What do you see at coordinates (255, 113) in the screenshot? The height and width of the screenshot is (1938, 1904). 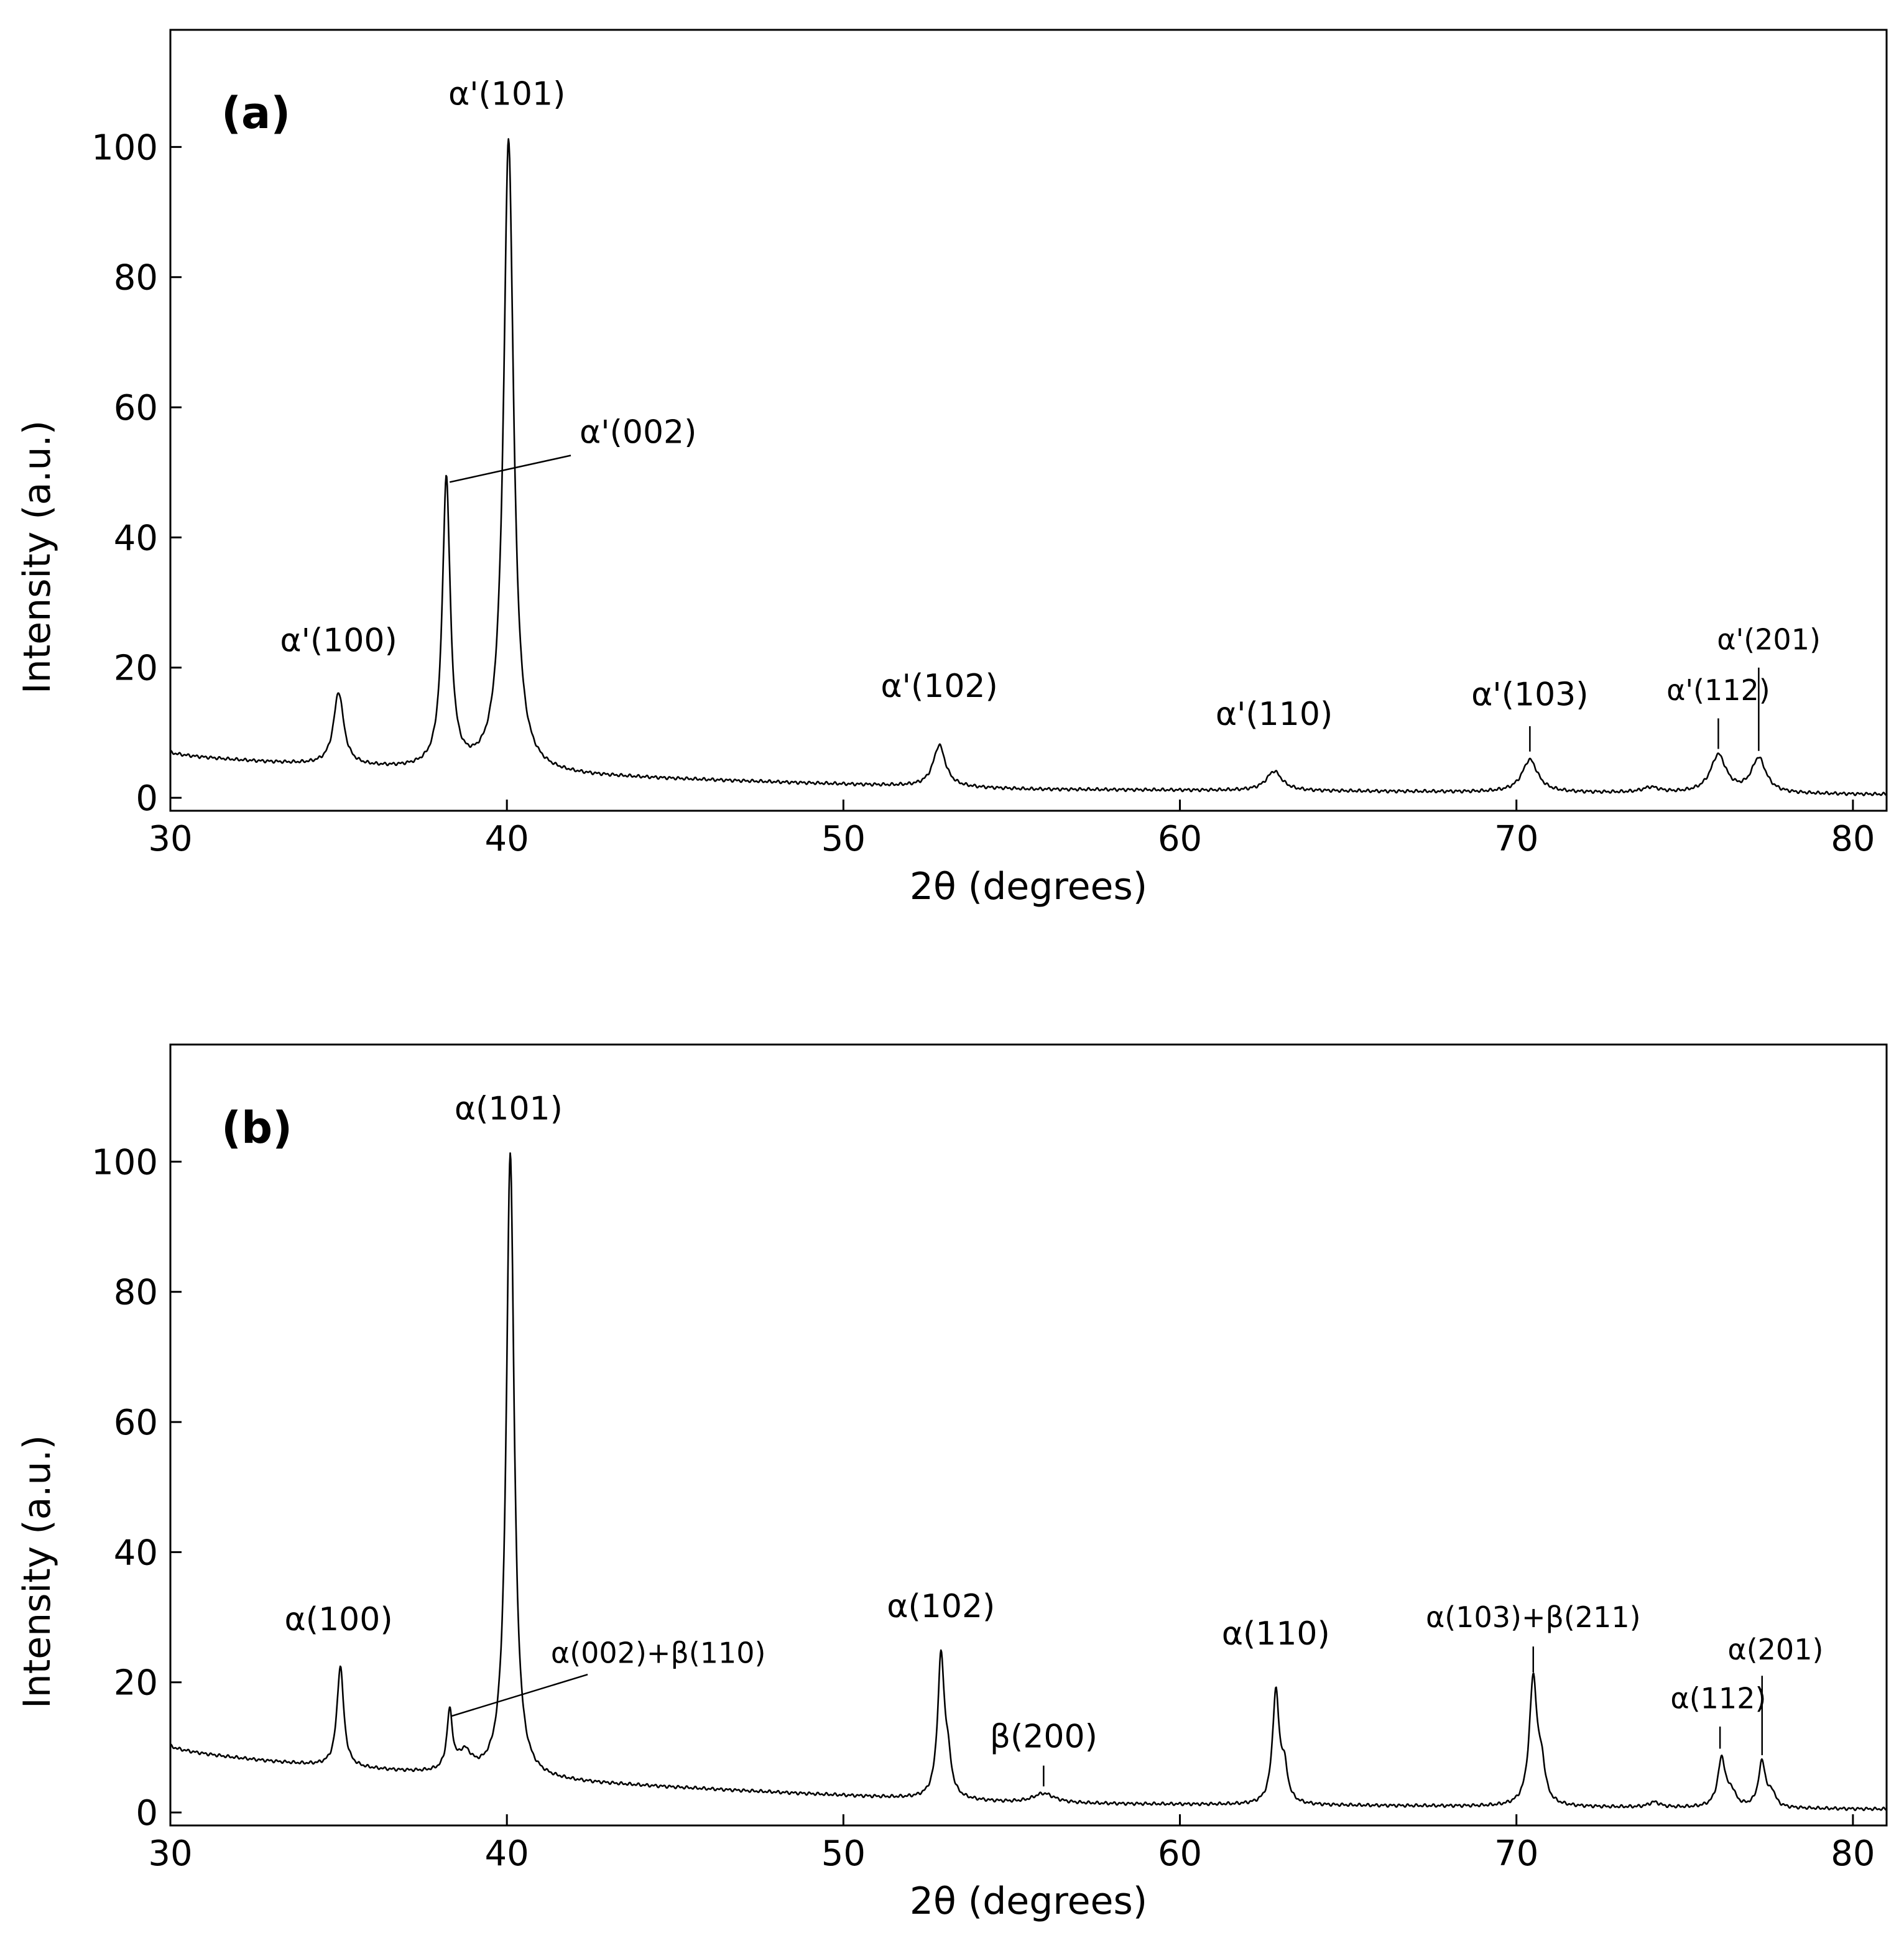 I see `panel-label: (a)` at bounding box center [255, 113].